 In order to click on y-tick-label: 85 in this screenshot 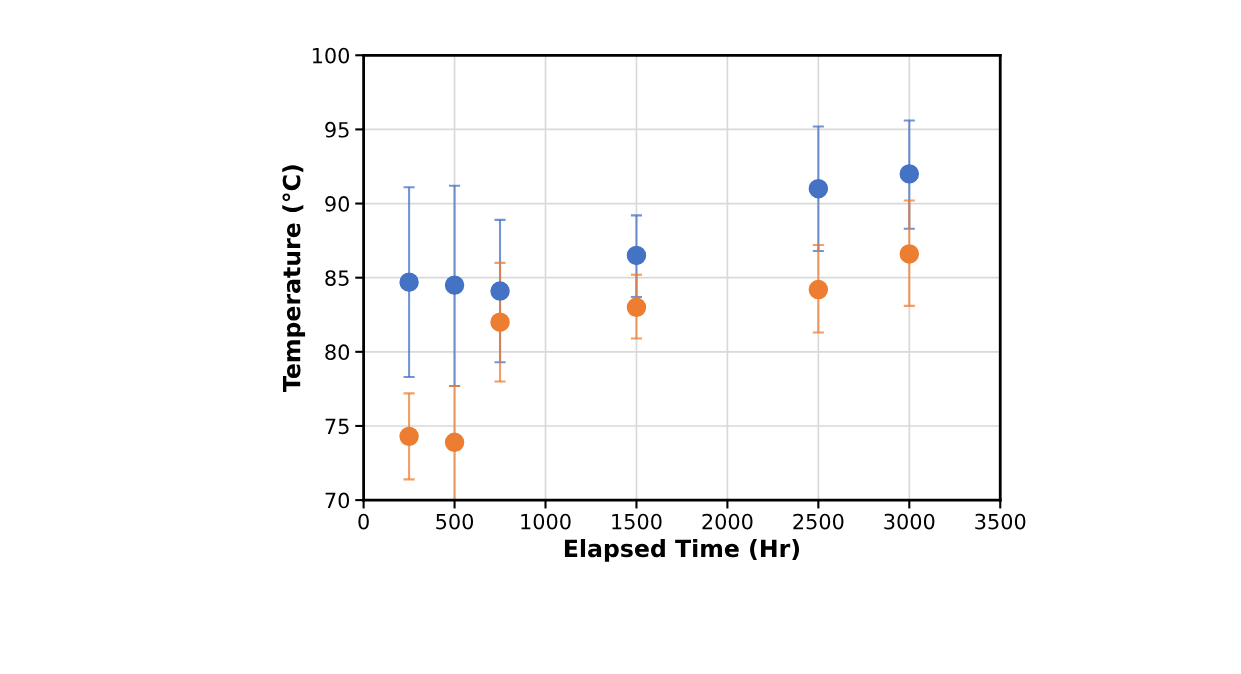, I will do `click(337, 278)`.